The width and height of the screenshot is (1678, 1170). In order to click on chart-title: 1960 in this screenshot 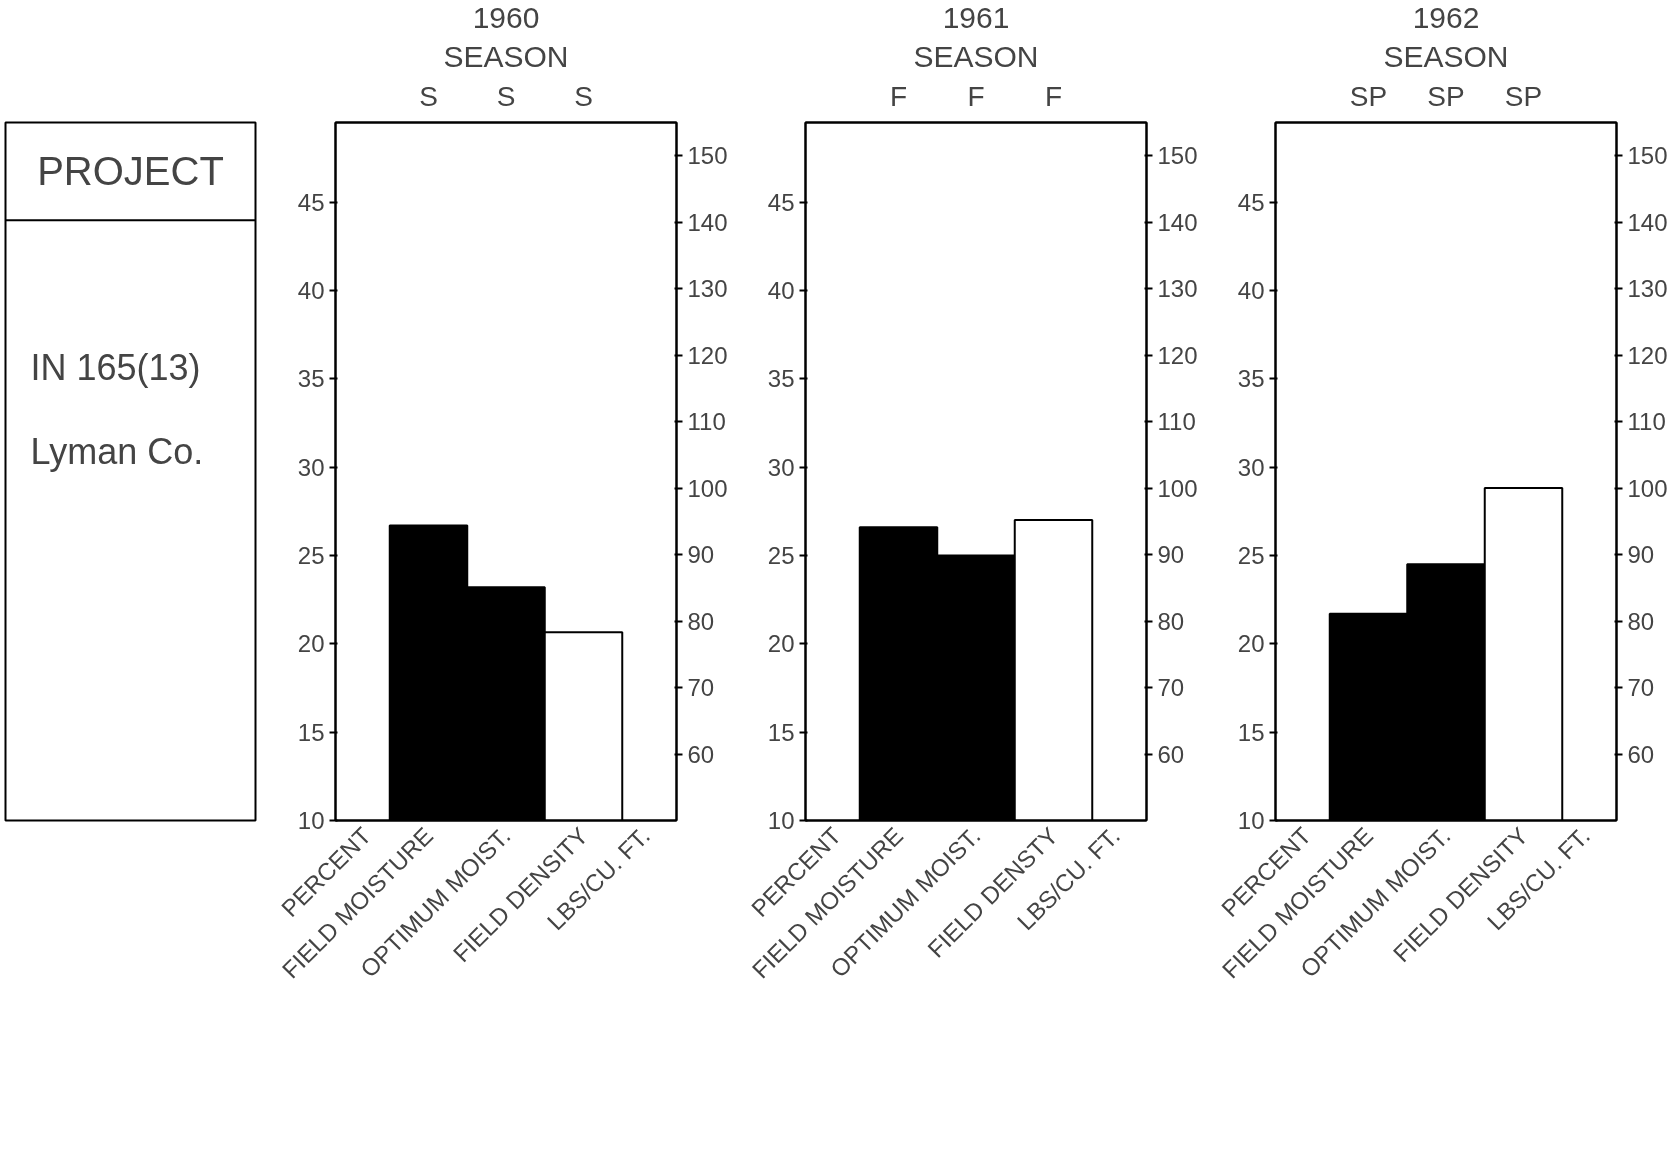, I will do `click(506, 17)`.